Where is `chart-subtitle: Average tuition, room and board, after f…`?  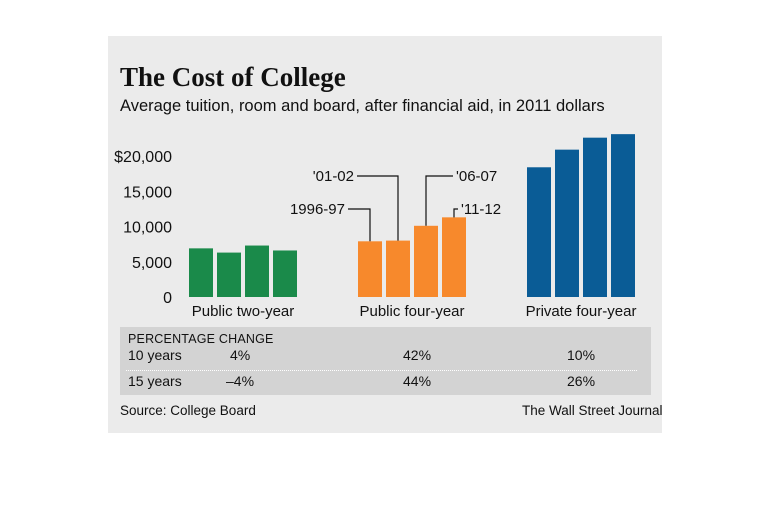 chart-subtitle: Average tuition, room and board, after f… is located at coordinates (362, 106).